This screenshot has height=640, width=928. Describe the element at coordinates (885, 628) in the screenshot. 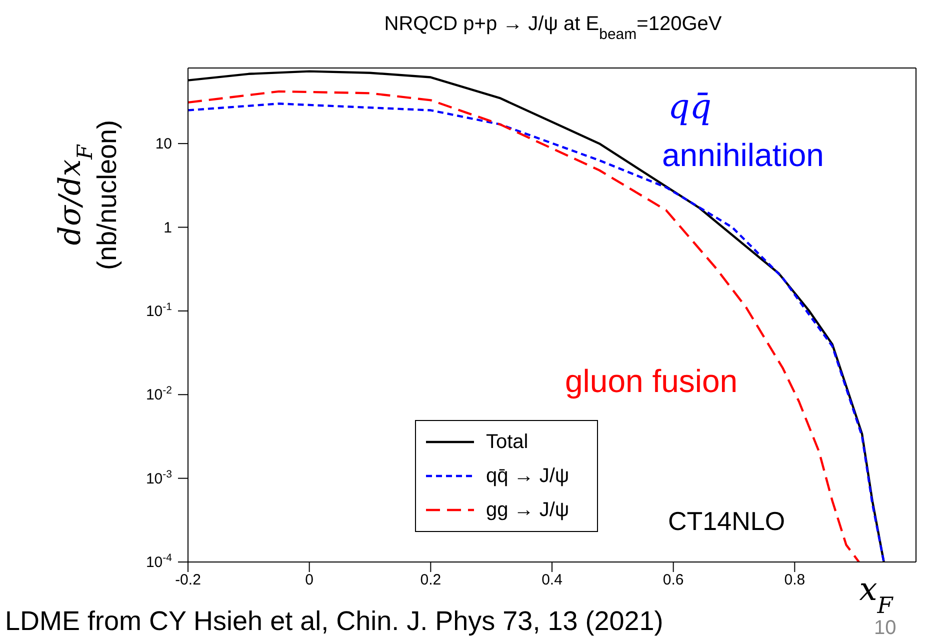

I see `text: 10` at that location.